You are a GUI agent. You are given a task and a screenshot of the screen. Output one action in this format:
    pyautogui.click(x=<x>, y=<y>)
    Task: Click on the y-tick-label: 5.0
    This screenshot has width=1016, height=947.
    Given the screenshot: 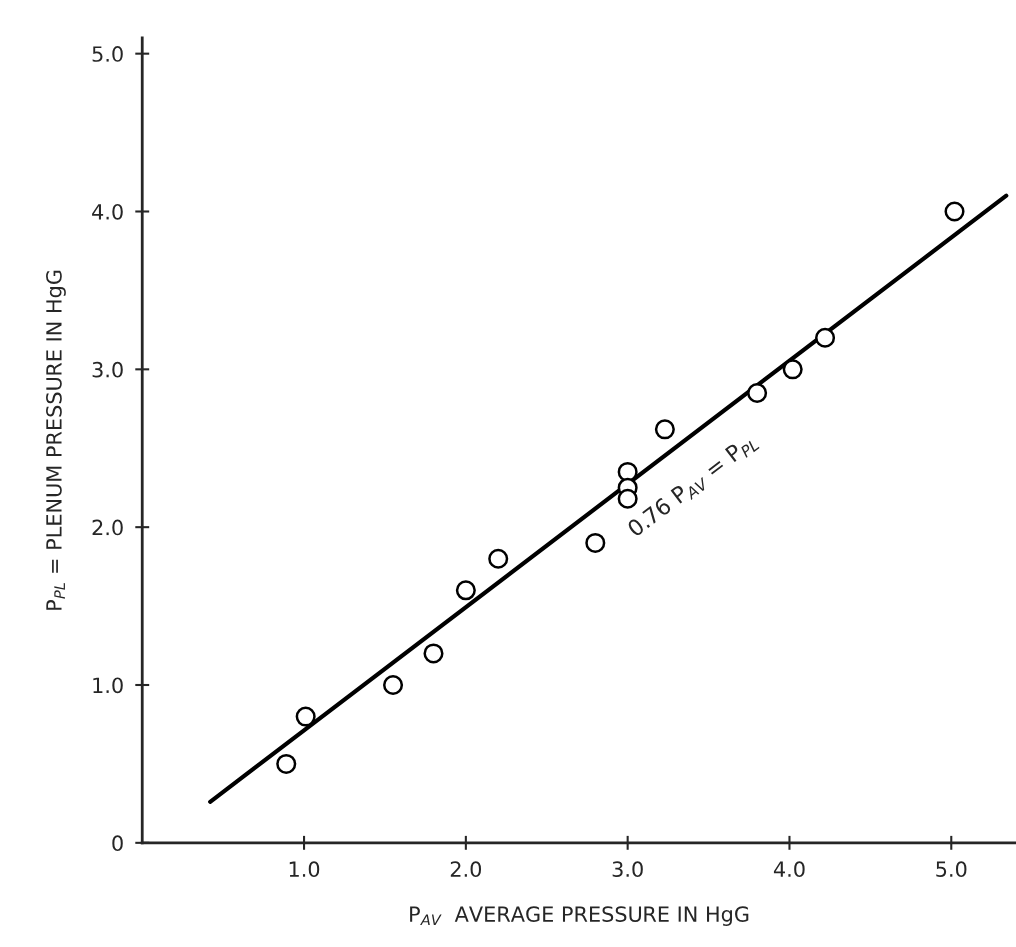 What is the action you would take?
    pyautogui.click(x=107, y=54)
    